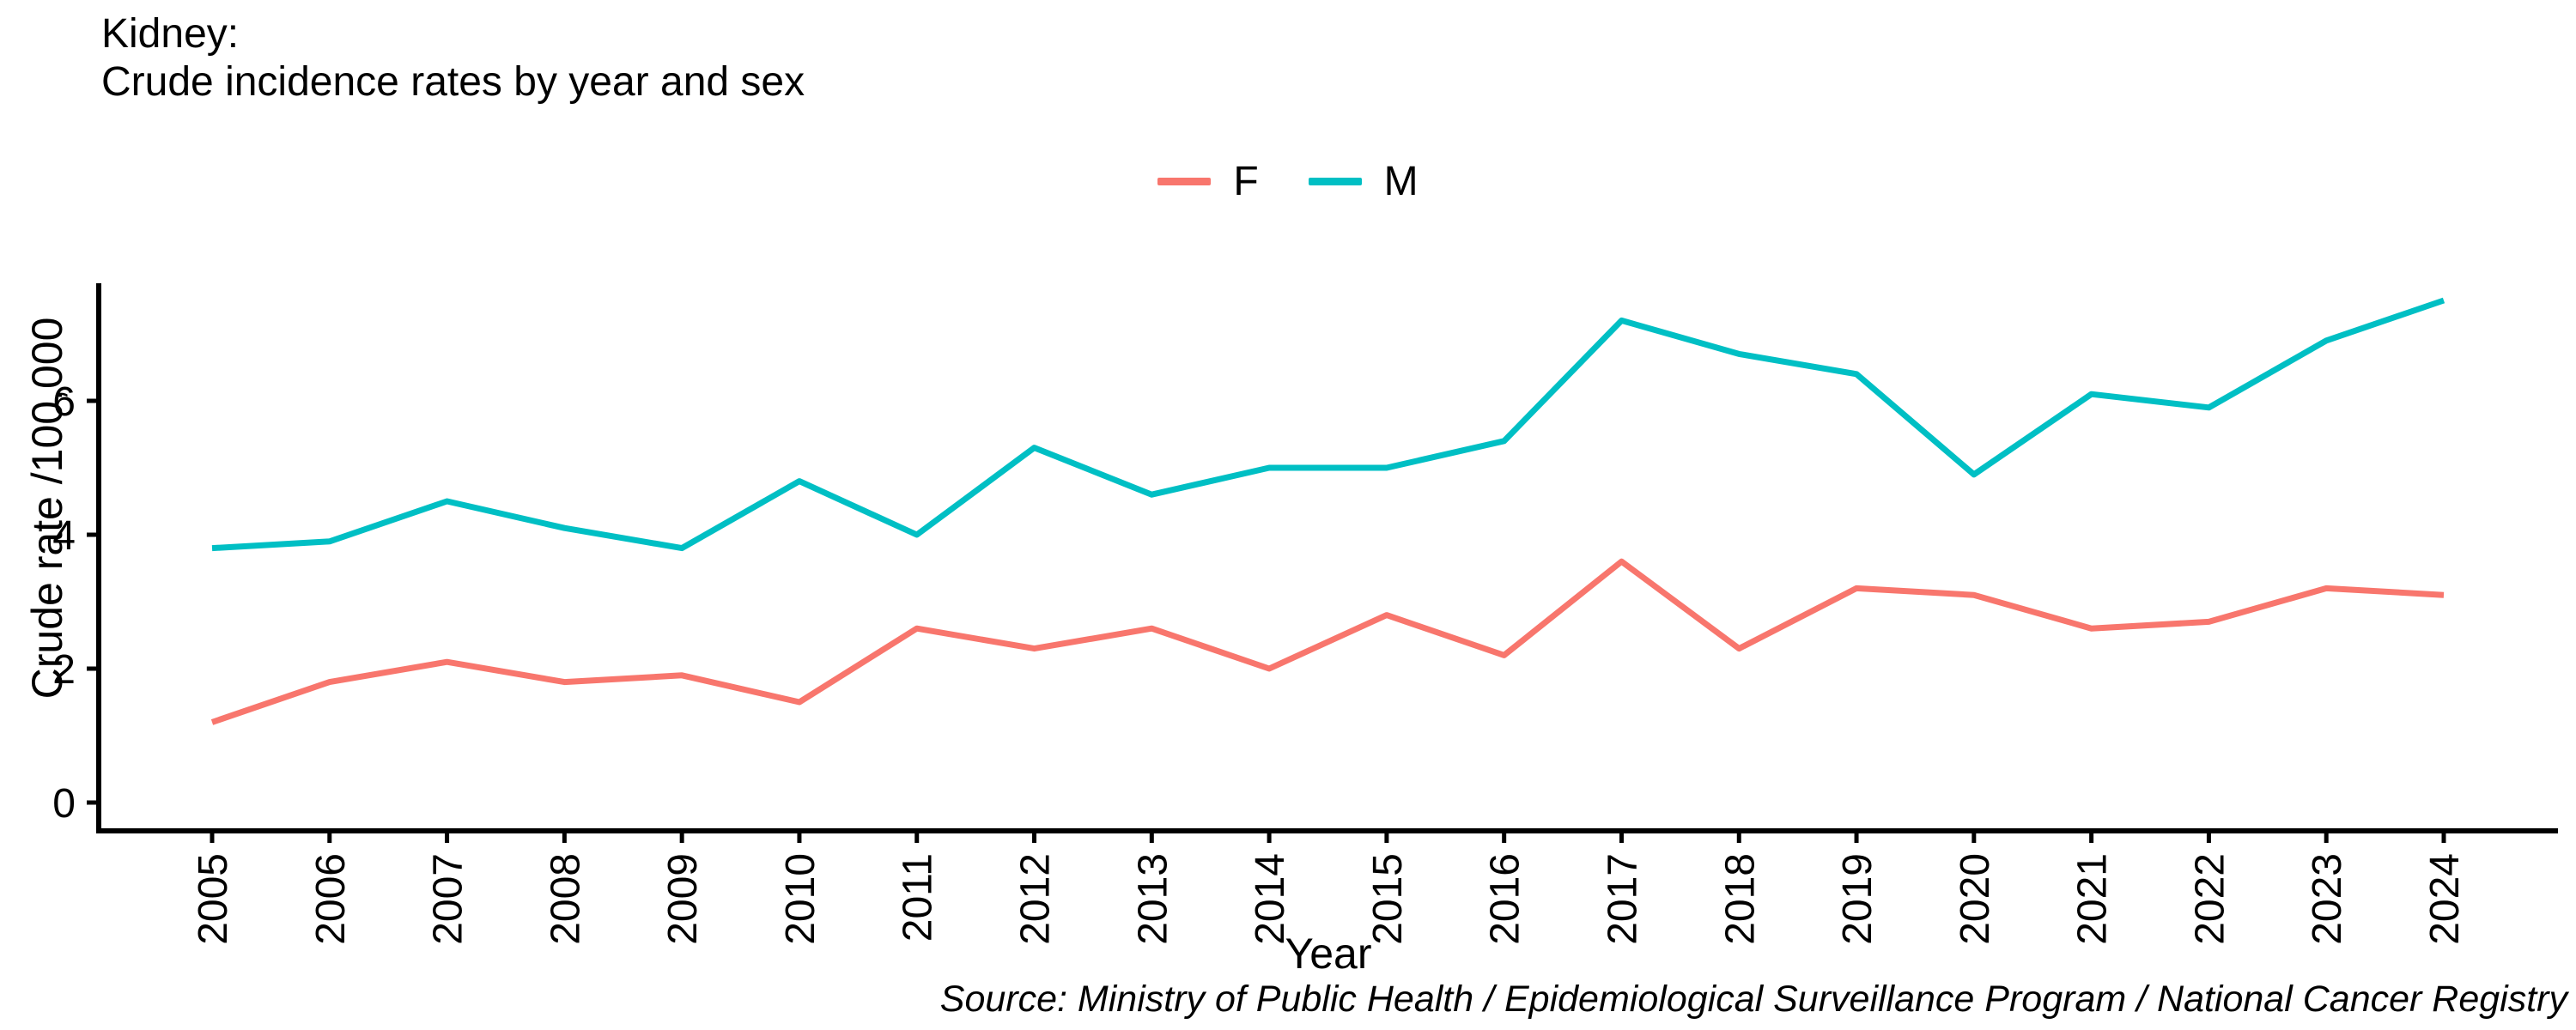  Describe the element at coordinates (1858, 899) in the screenshot. I see `x-tick-label: 2019` at that location.